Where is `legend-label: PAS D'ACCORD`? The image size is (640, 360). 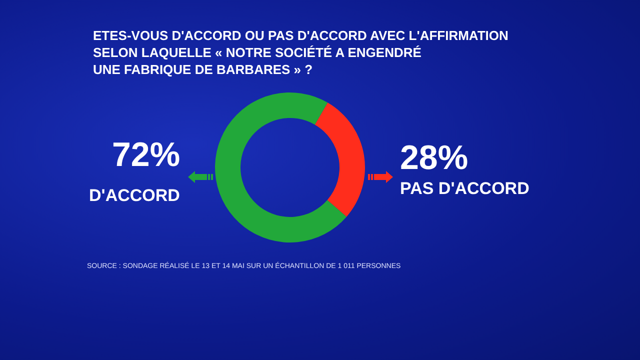 legend-label: PAS D'ACCORD is located at coordinates (465, 188).